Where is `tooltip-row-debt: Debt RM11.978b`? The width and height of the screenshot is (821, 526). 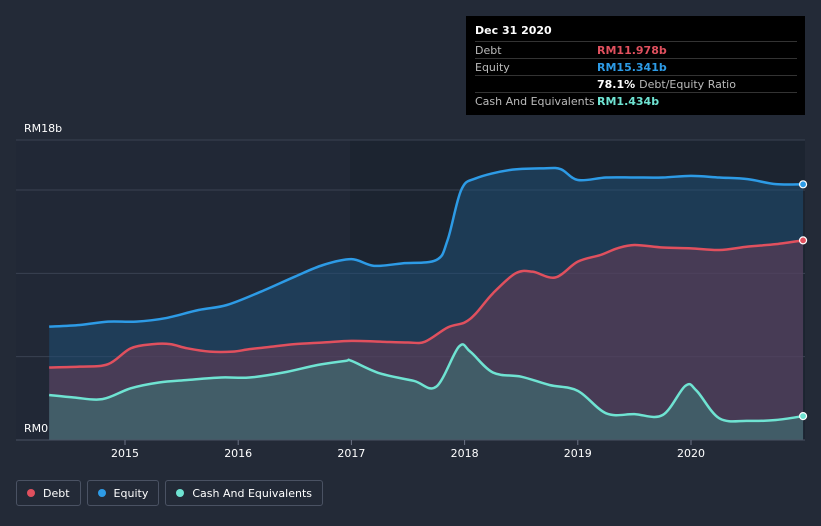
tooltip-row-debt: Debt RM11.978b is located at coordinates (636, 49).